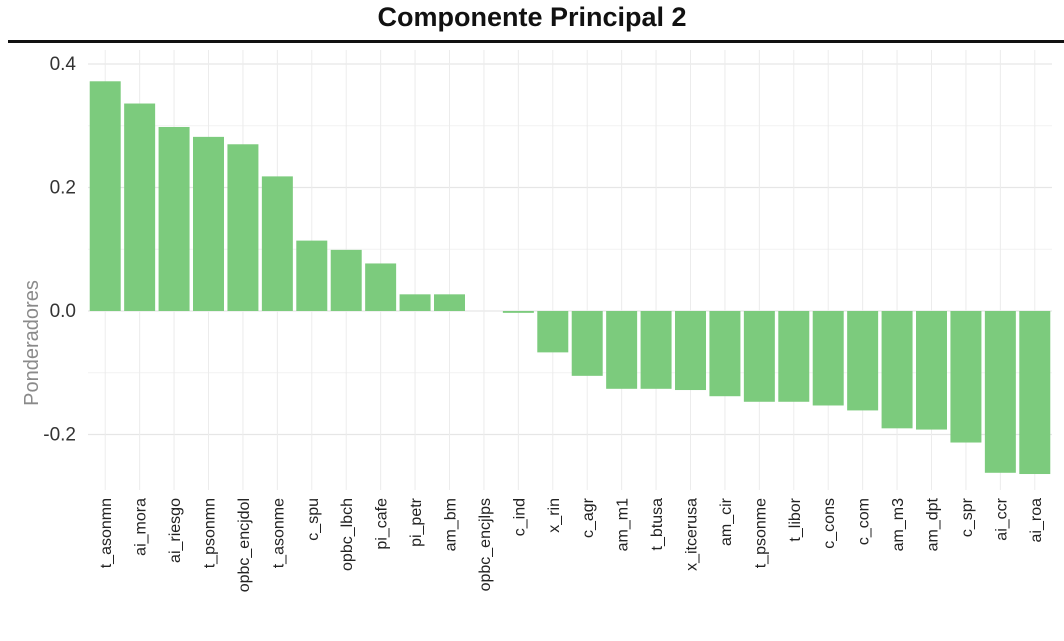 This screenshot has height=641, width=1064. What do you see at coordinates (59, 250) in the screenshot?
I see `y-axis-ticks: 0.4 0.2 0.0 -0.2` at bounding box center [59, 250].